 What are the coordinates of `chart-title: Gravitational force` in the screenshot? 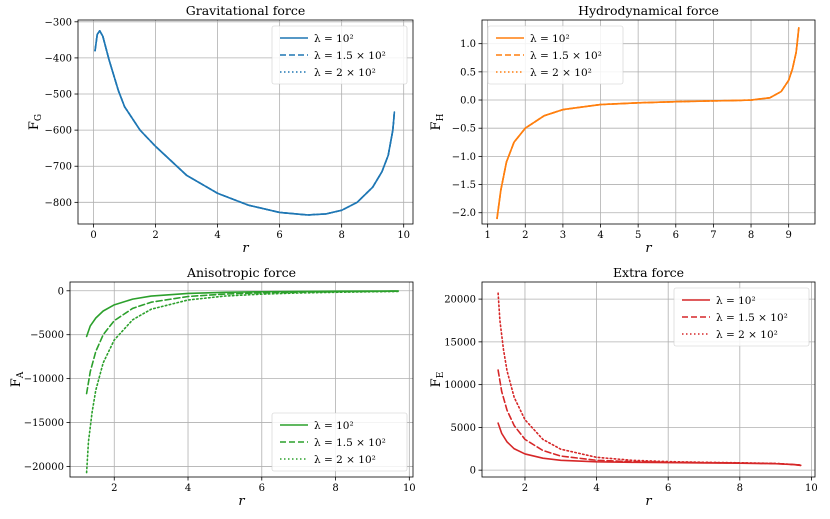 It's located at (246, 10).